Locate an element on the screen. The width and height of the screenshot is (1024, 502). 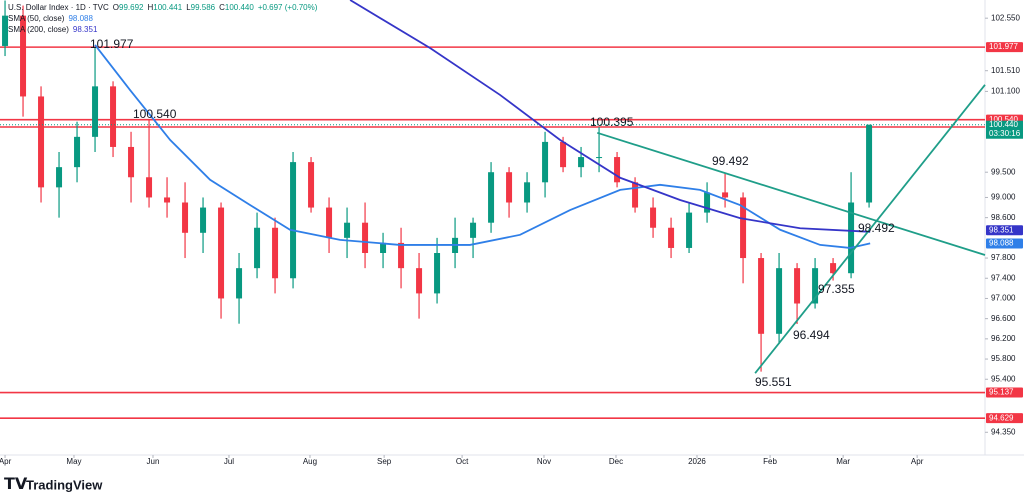
x-tick-label: Aug is located at coordinates (310, 461).